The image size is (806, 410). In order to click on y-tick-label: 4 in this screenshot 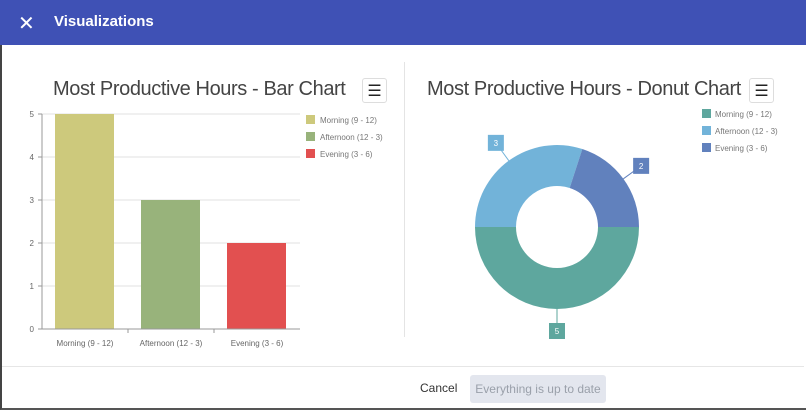, I will do `click(32, 157)`.